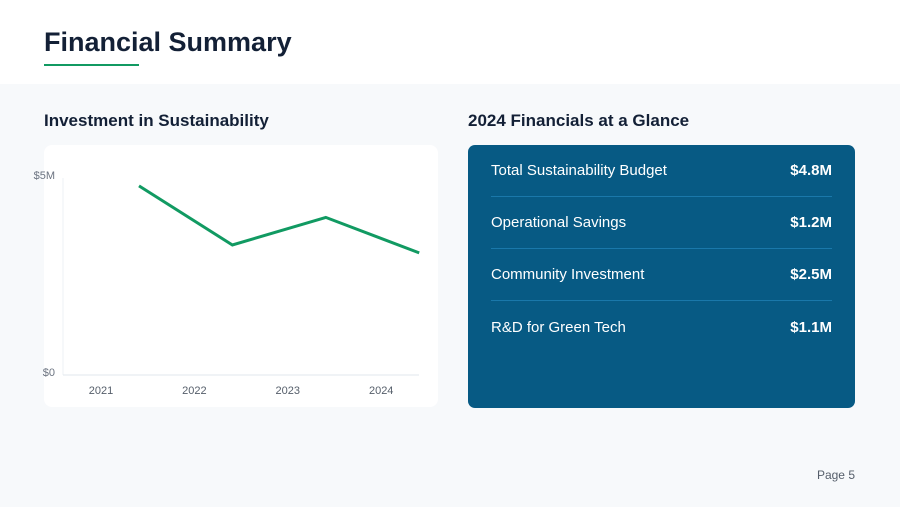  Describe the element at coordinates (579, 120) in the screenshot. I see `financials-title: 2024 Financials at a Glance` at that location.